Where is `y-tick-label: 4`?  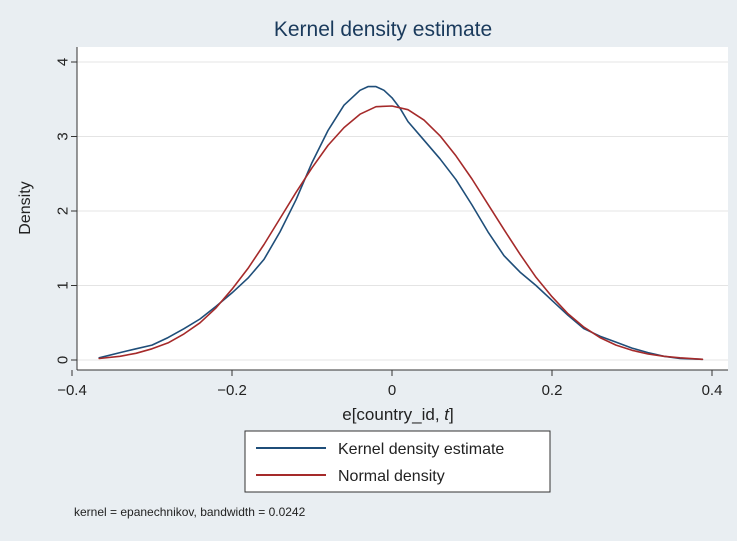
y-tick-label: 4 is located at coordinates (63, 62).